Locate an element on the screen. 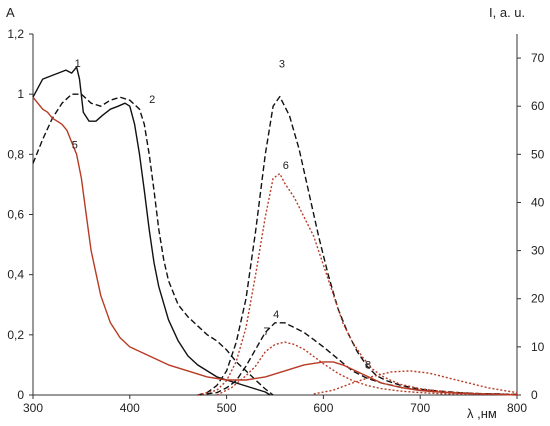  y-left-tick-label: 0,2 is located at coordinates (15, 335).